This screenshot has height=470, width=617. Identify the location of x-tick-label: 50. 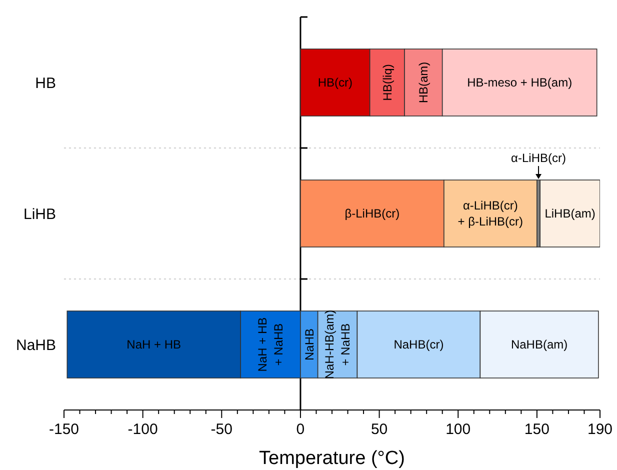
(379, 429).